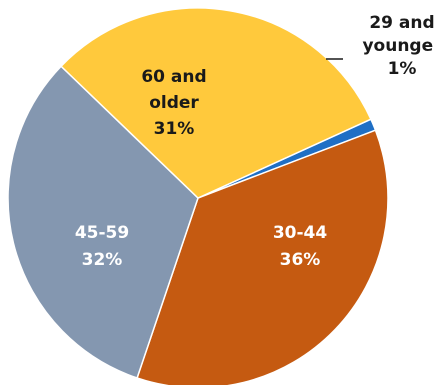 Image resolution: width=434 pixels, height=385 pixels. Describe the element at coordinates (300, 246) in the screenshot. I see `slice-label-30-44: 30-44 36%` at that location.